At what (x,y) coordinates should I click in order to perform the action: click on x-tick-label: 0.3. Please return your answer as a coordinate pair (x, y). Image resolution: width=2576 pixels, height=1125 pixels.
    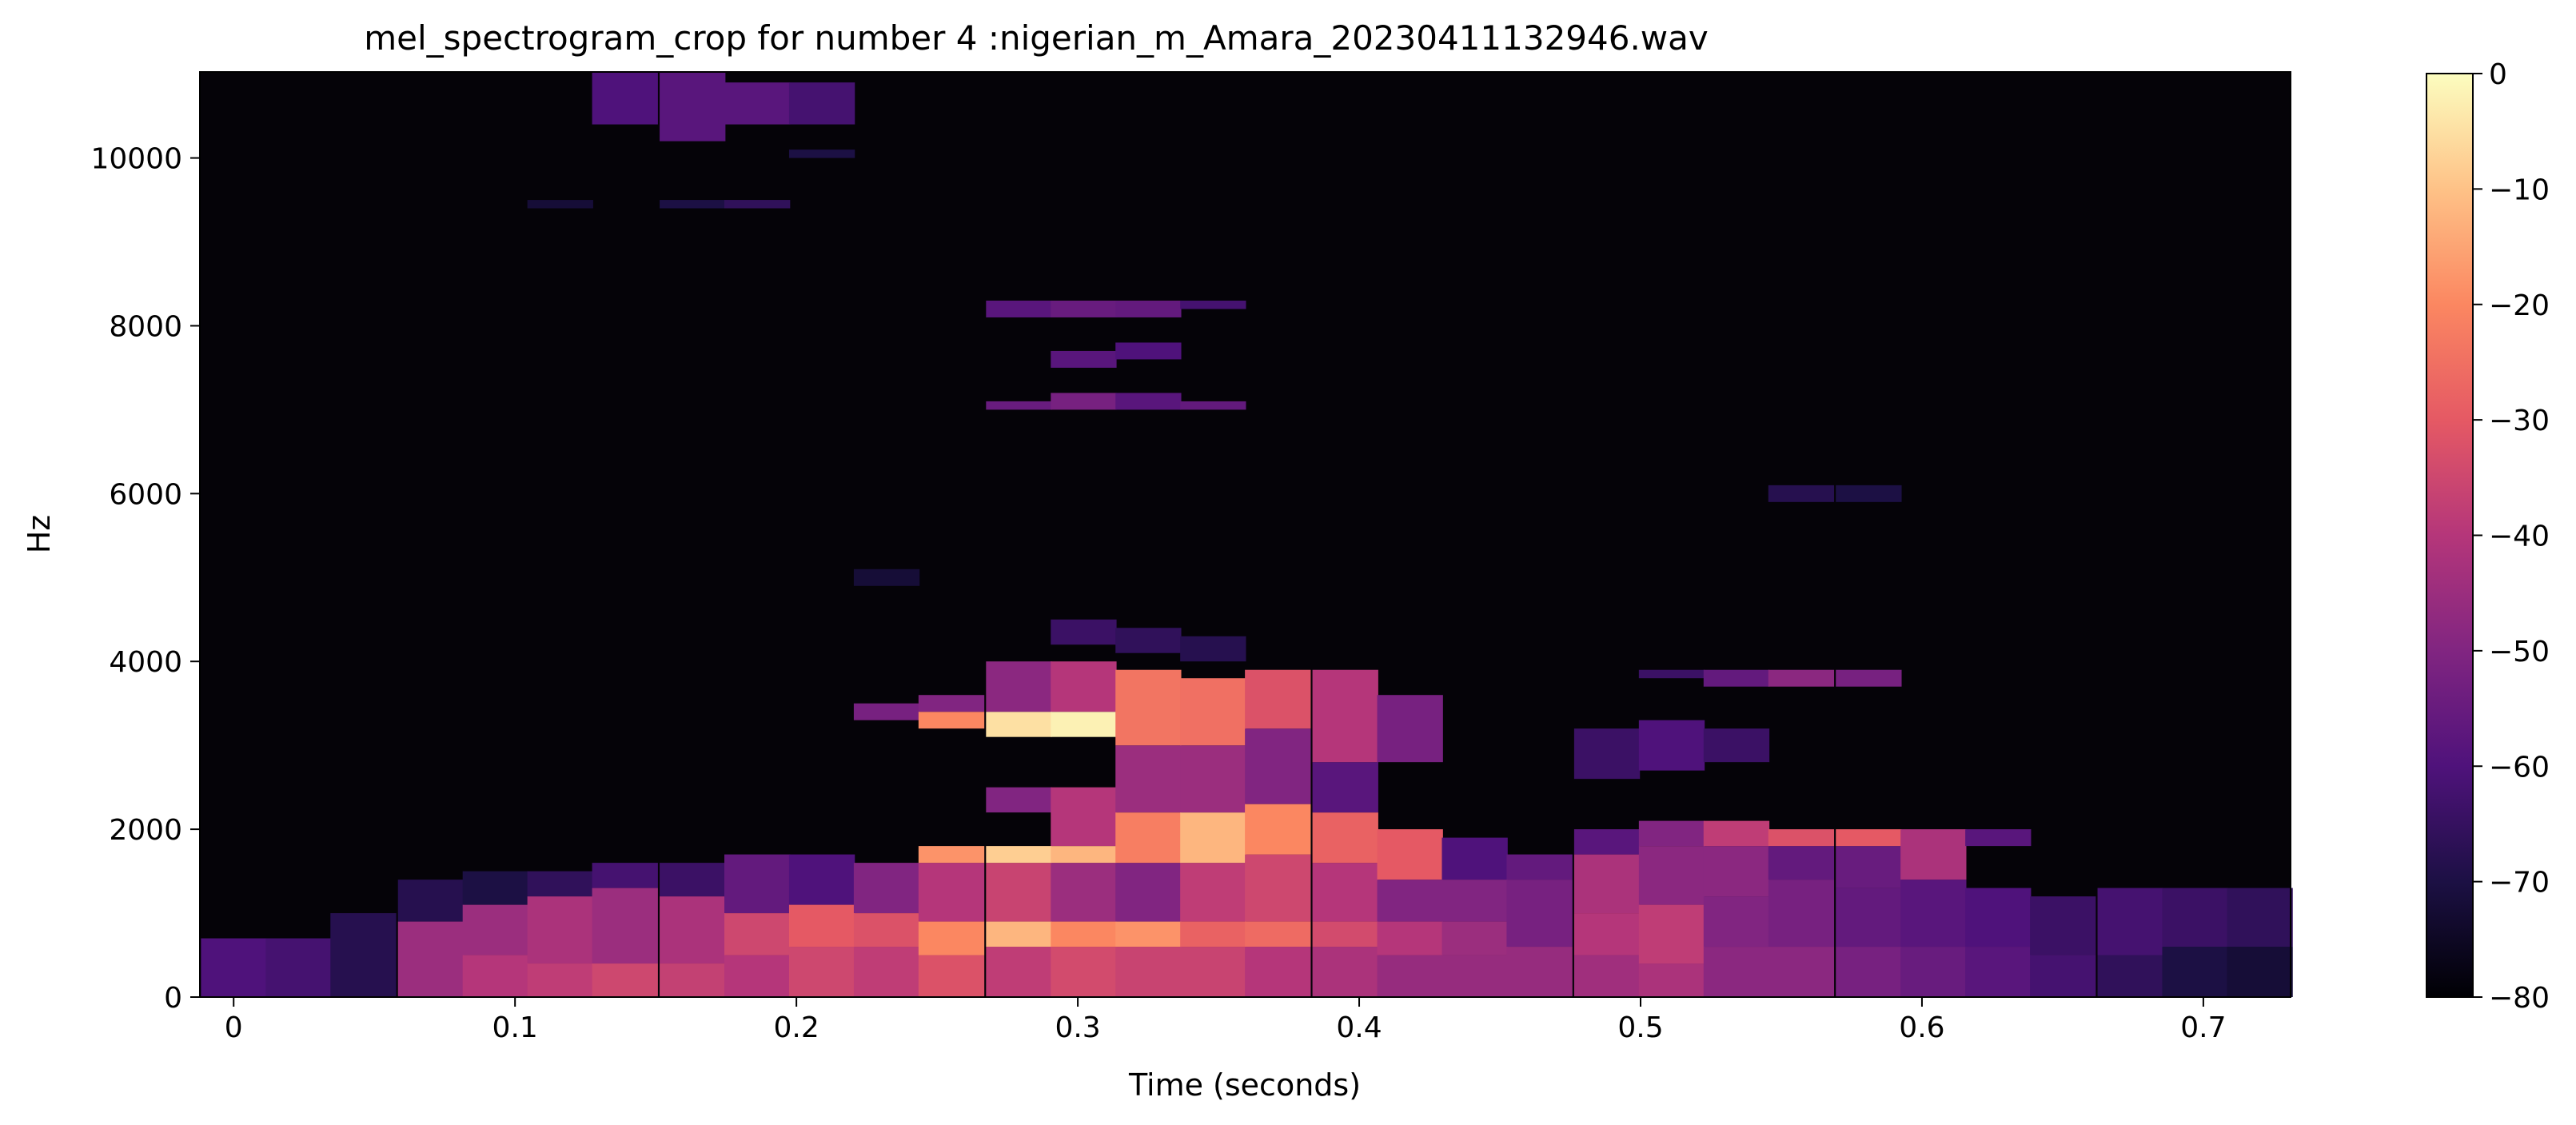
    Looking at the image, I should click on (1077, 1027).